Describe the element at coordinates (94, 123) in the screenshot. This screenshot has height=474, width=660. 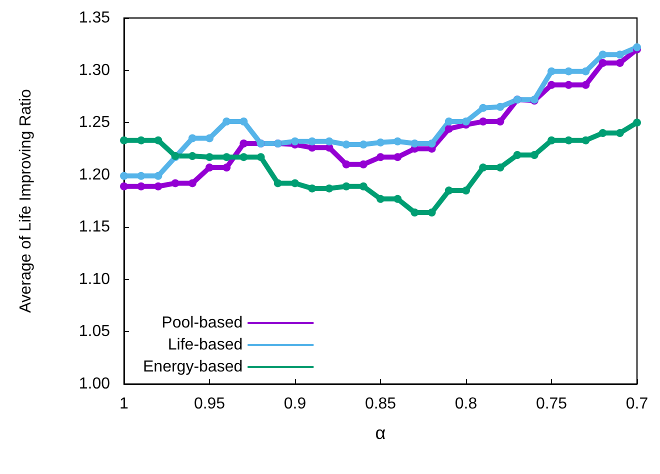
I see `y-tick-label: 1.25` at that location.